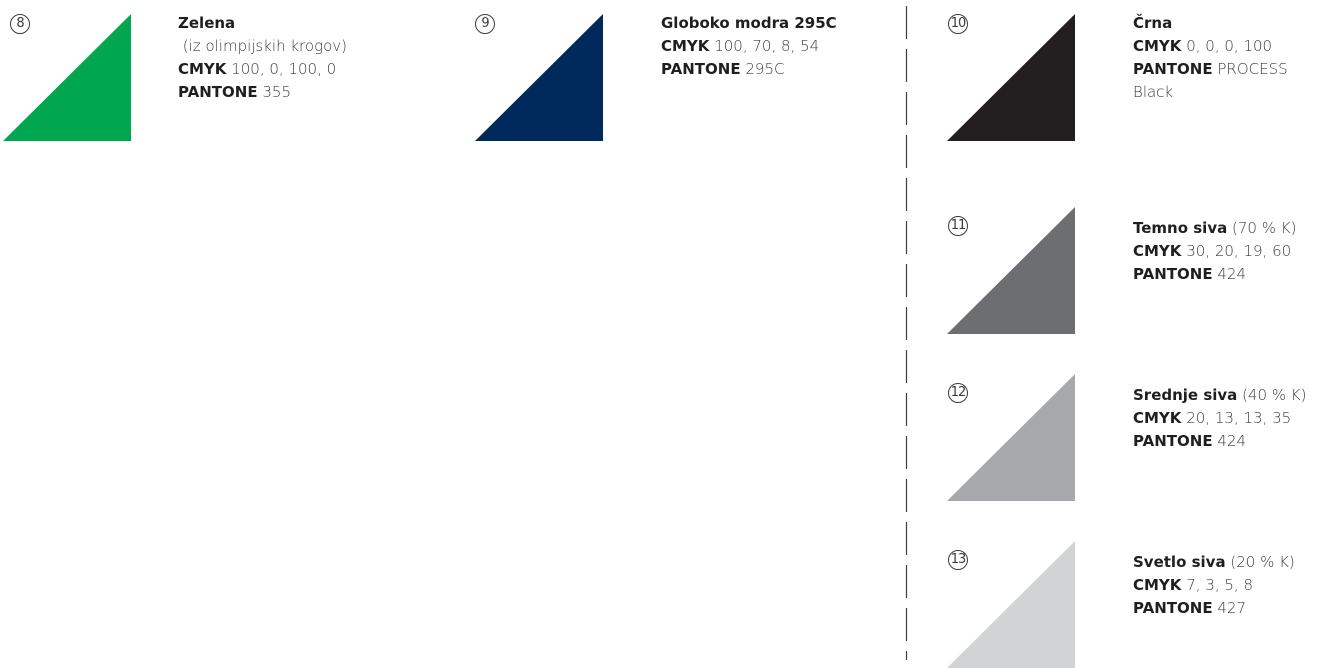 The image size is (1337, 668). Describe the element at coordinates (749, 23) in the screenshot. I see `color-name: Globoko modra 295C` at that location.